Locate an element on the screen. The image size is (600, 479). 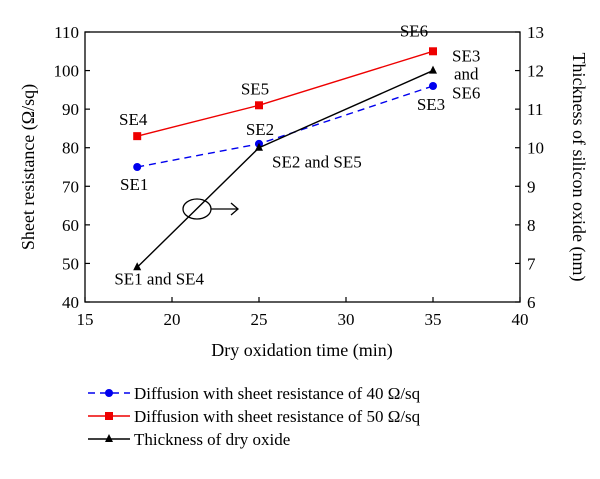
x-tick-label: 25 is located at coordinates (259, 319).